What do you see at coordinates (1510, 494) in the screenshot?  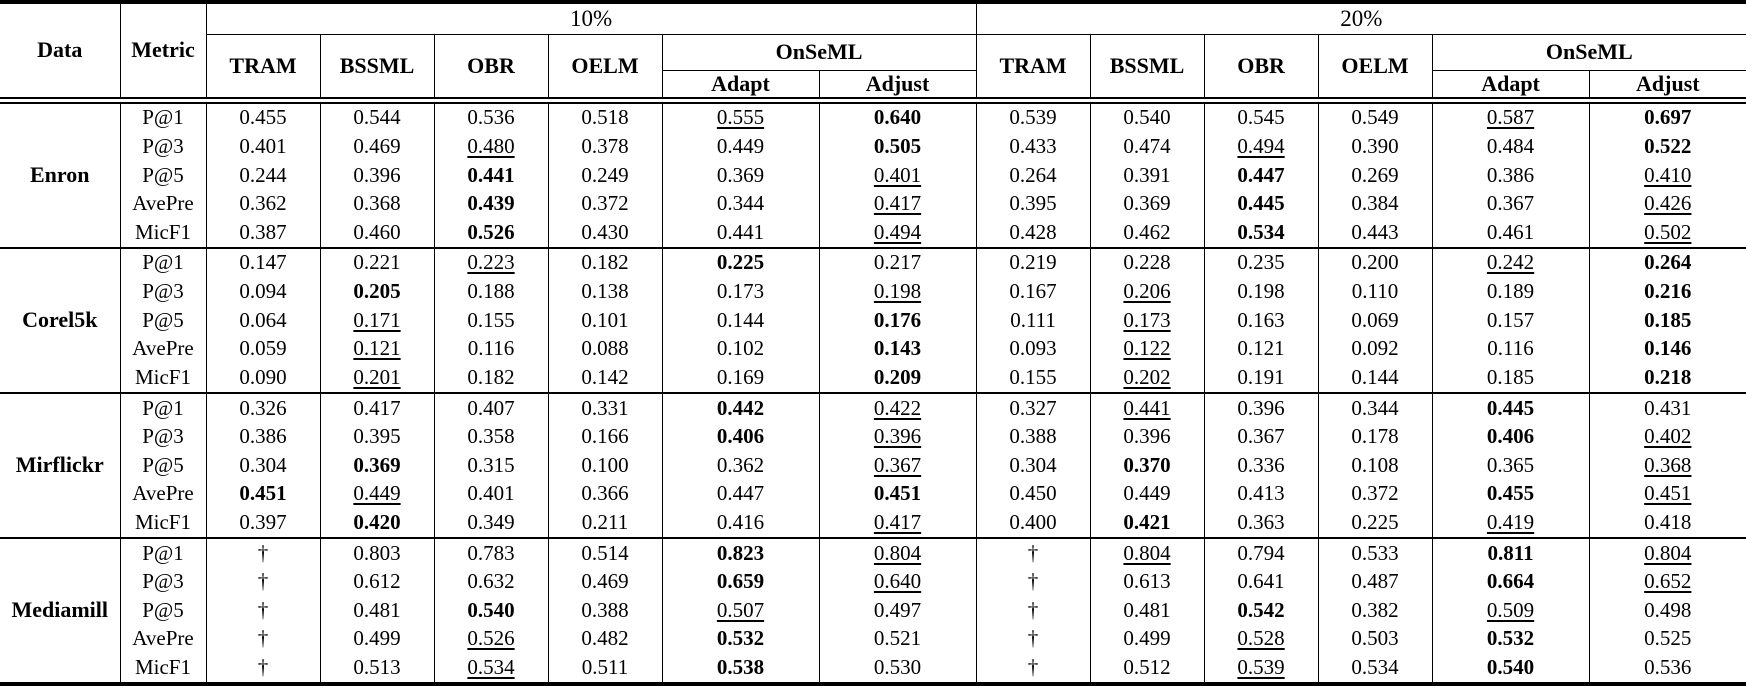 I see `value-cell: 0.455` at bounding box center [1510, 494].